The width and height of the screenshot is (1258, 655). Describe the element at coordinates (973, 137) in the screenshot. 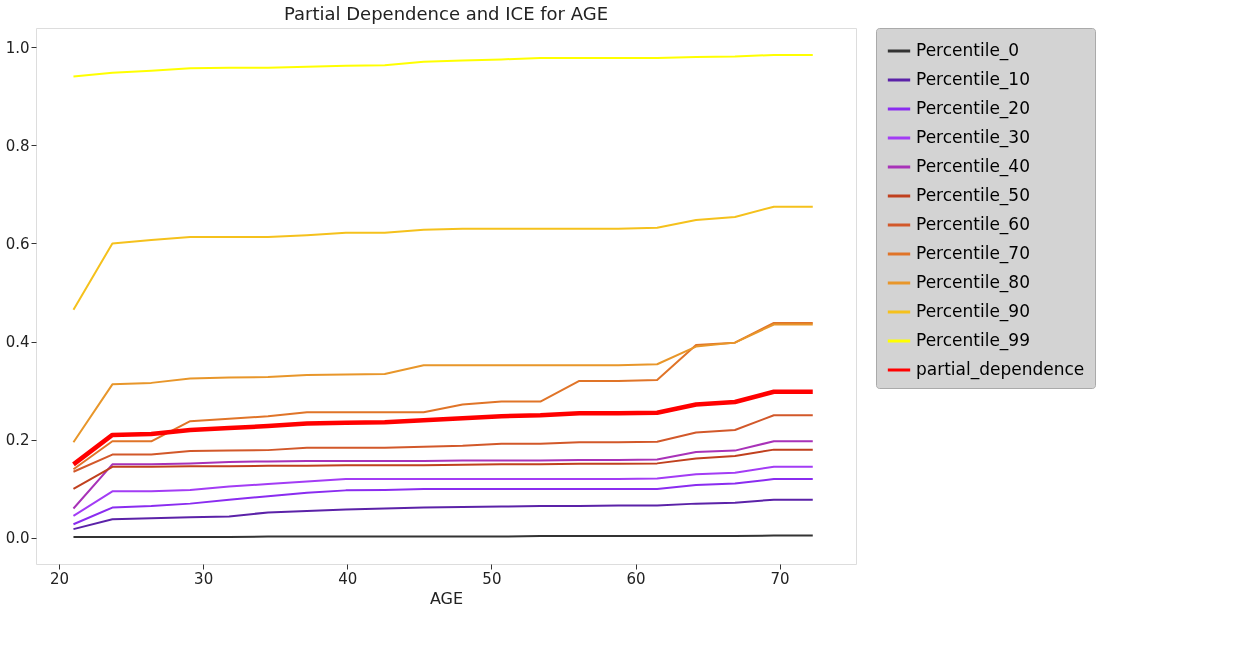

I see `legend-label: Percentile_30` at that location.